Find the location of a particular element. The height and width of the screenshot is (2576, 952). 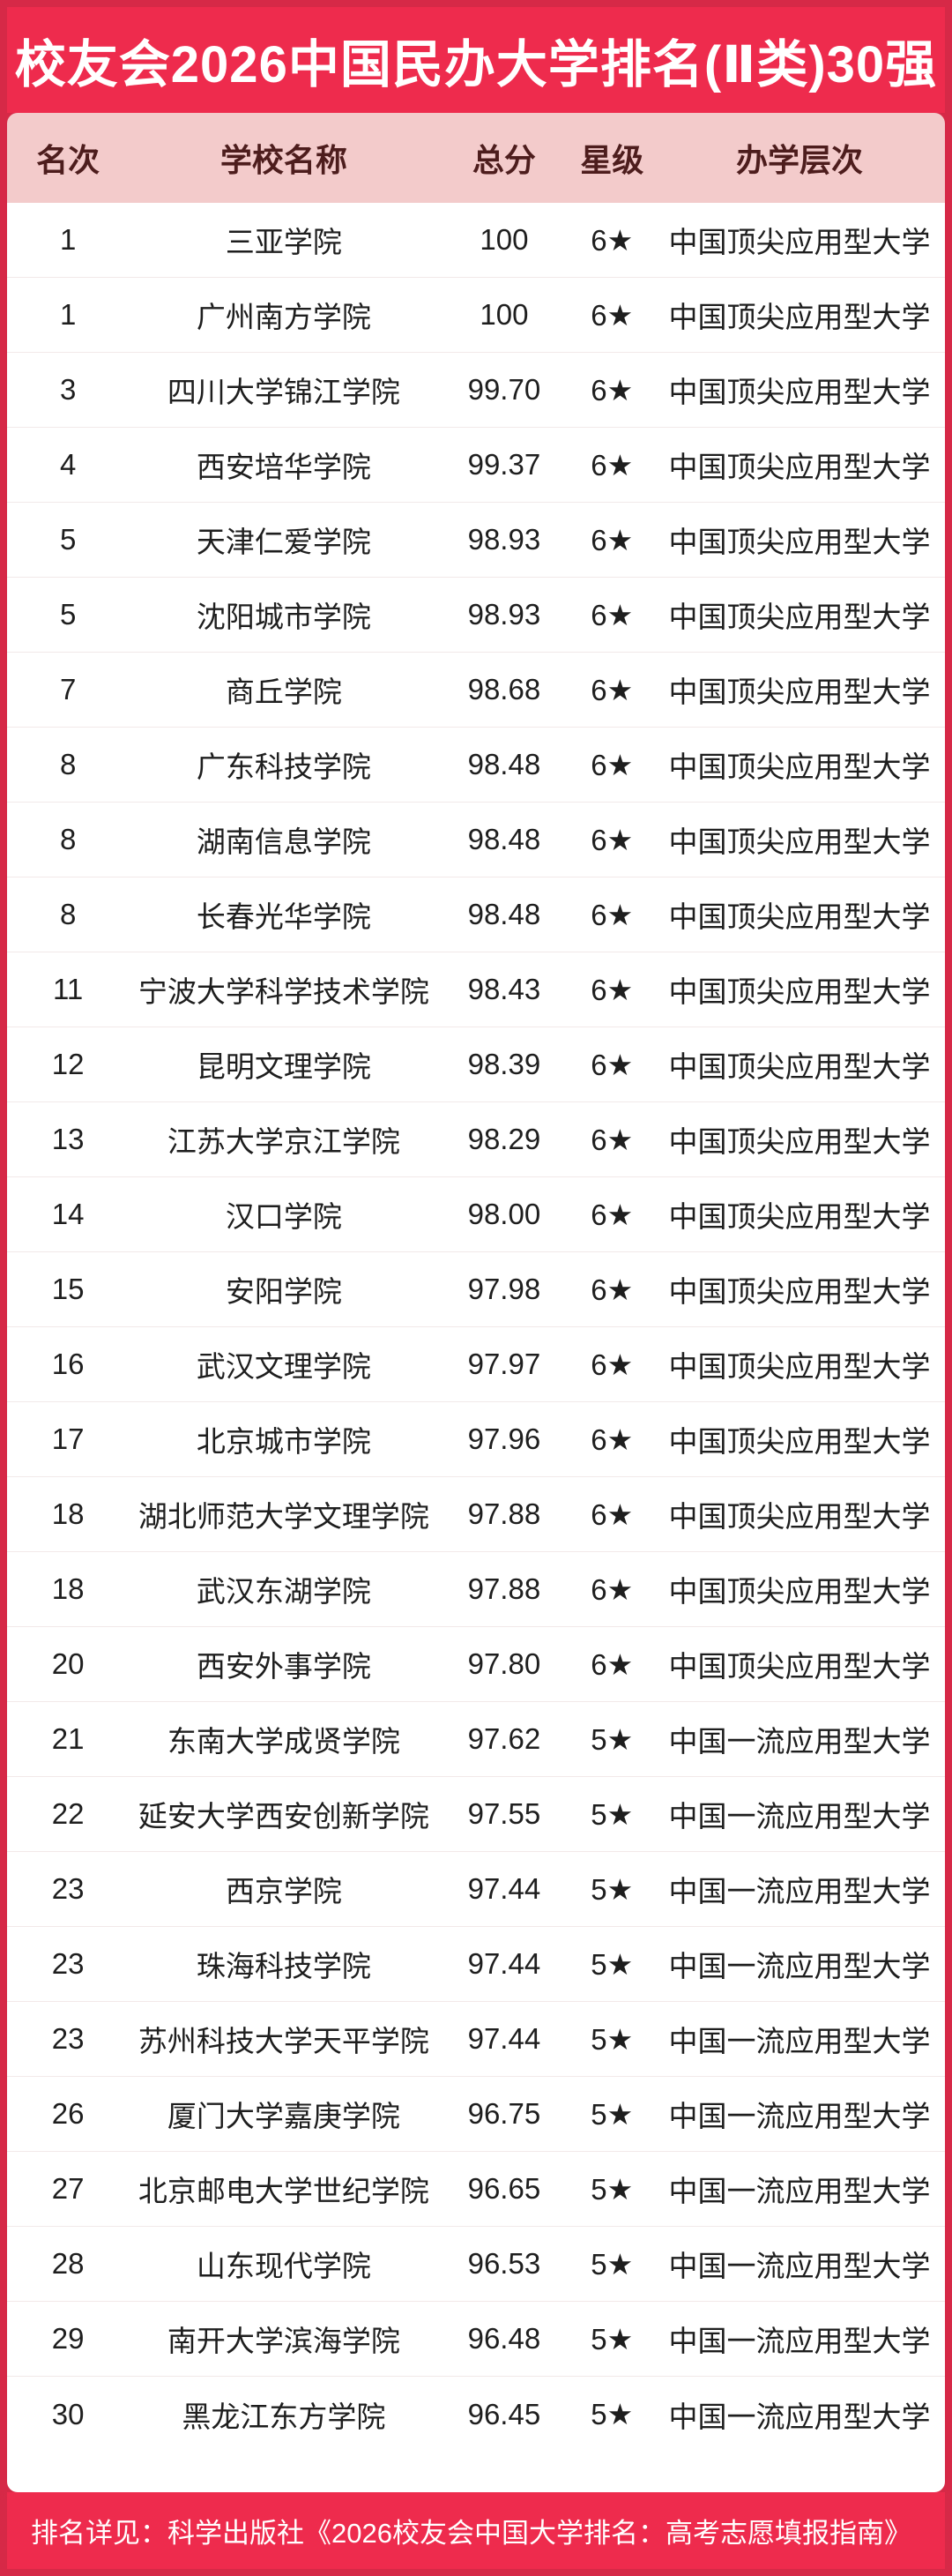

table-row: 8 湖南信息学院 98.48 6★ 中国顶尖应用型大学 is located at coordinates (476, 840).